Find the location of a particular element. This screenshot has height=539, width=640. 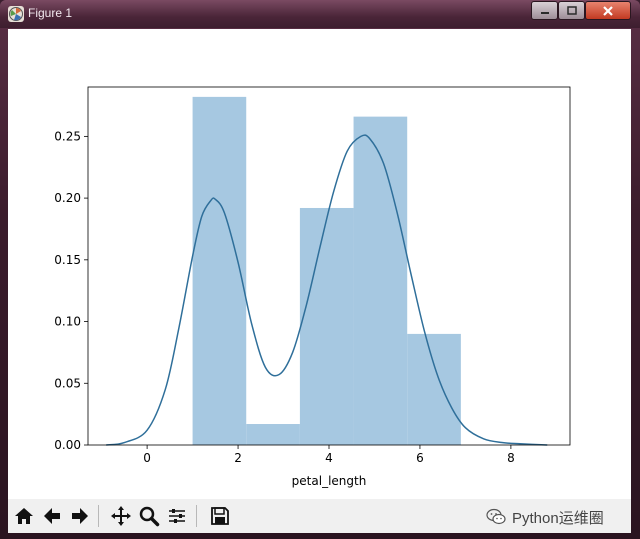

window-title: Figure 1 is located at coordinates (50, 13).